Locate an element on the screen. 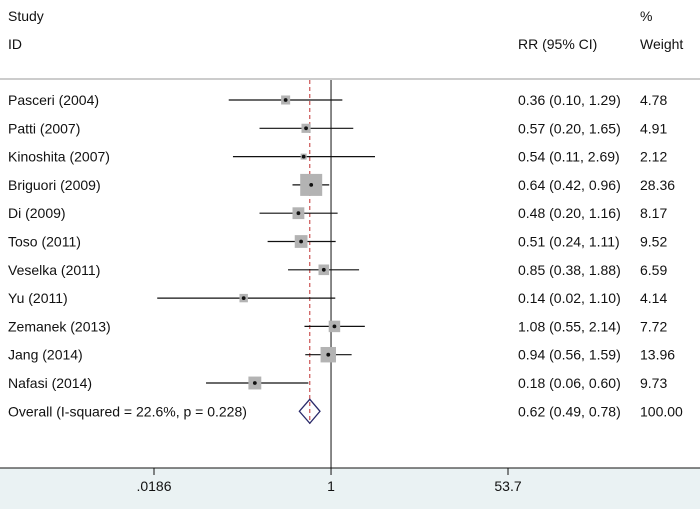 Image resolution: width=700 pixels, height=509 pixels. x-tick-label: 1 is located at coordinates (331, 486).